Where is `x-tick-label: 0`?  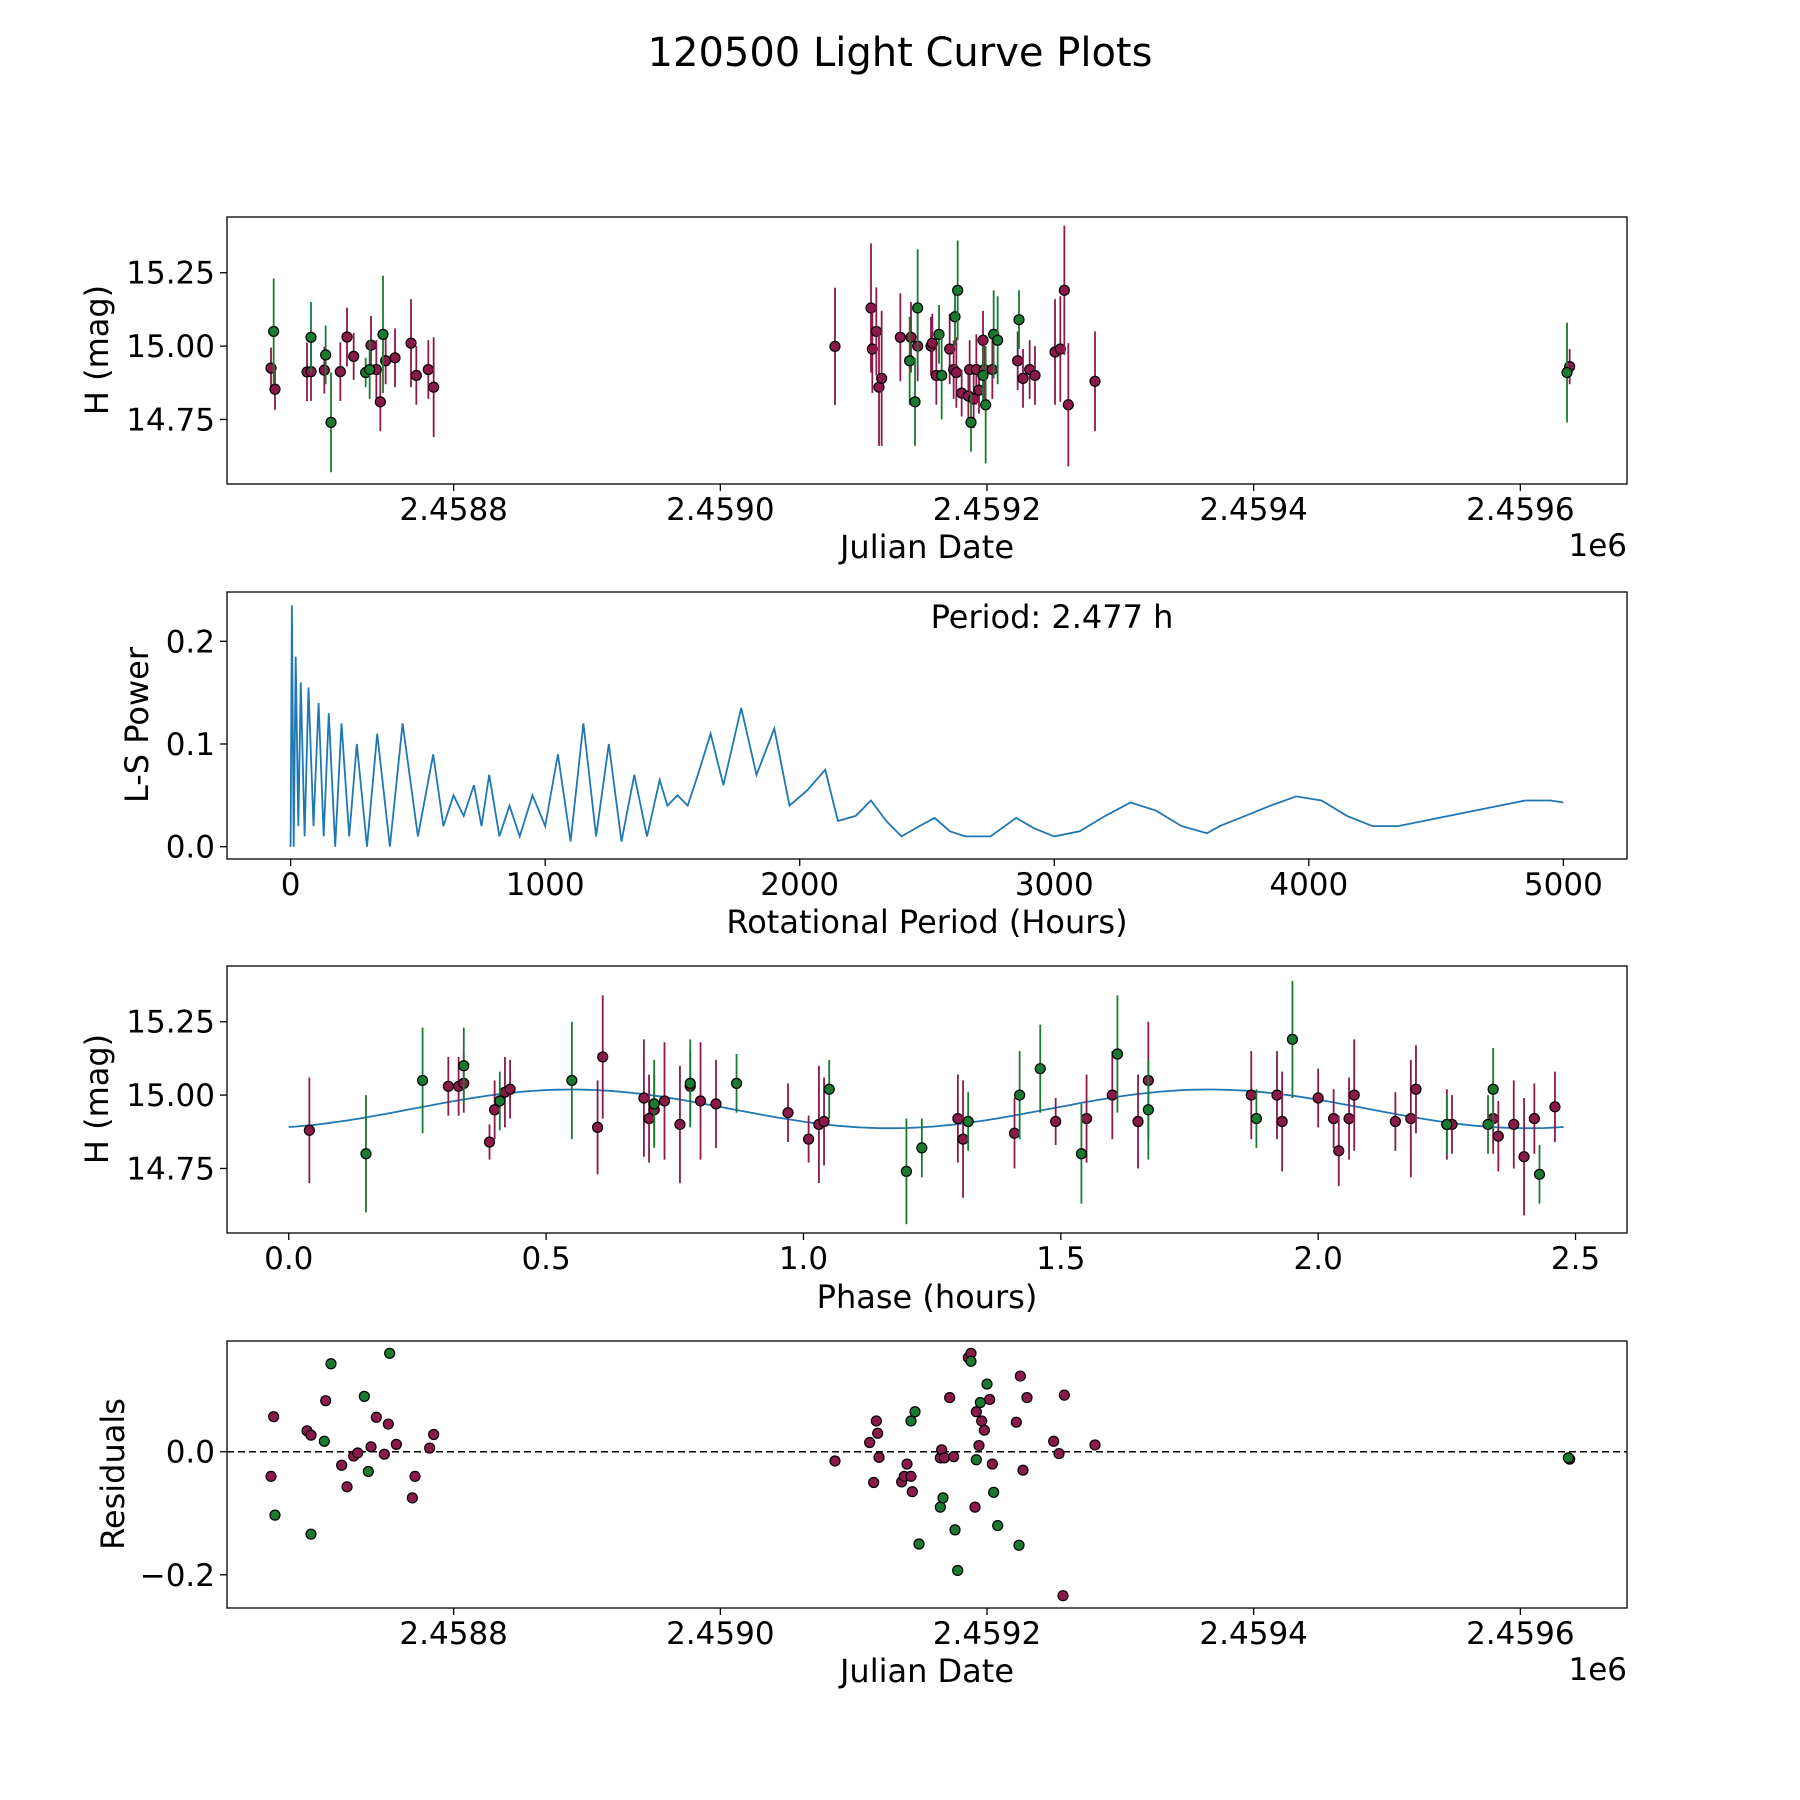
x-tick-label: 0 is located at coordinates (291, 885).